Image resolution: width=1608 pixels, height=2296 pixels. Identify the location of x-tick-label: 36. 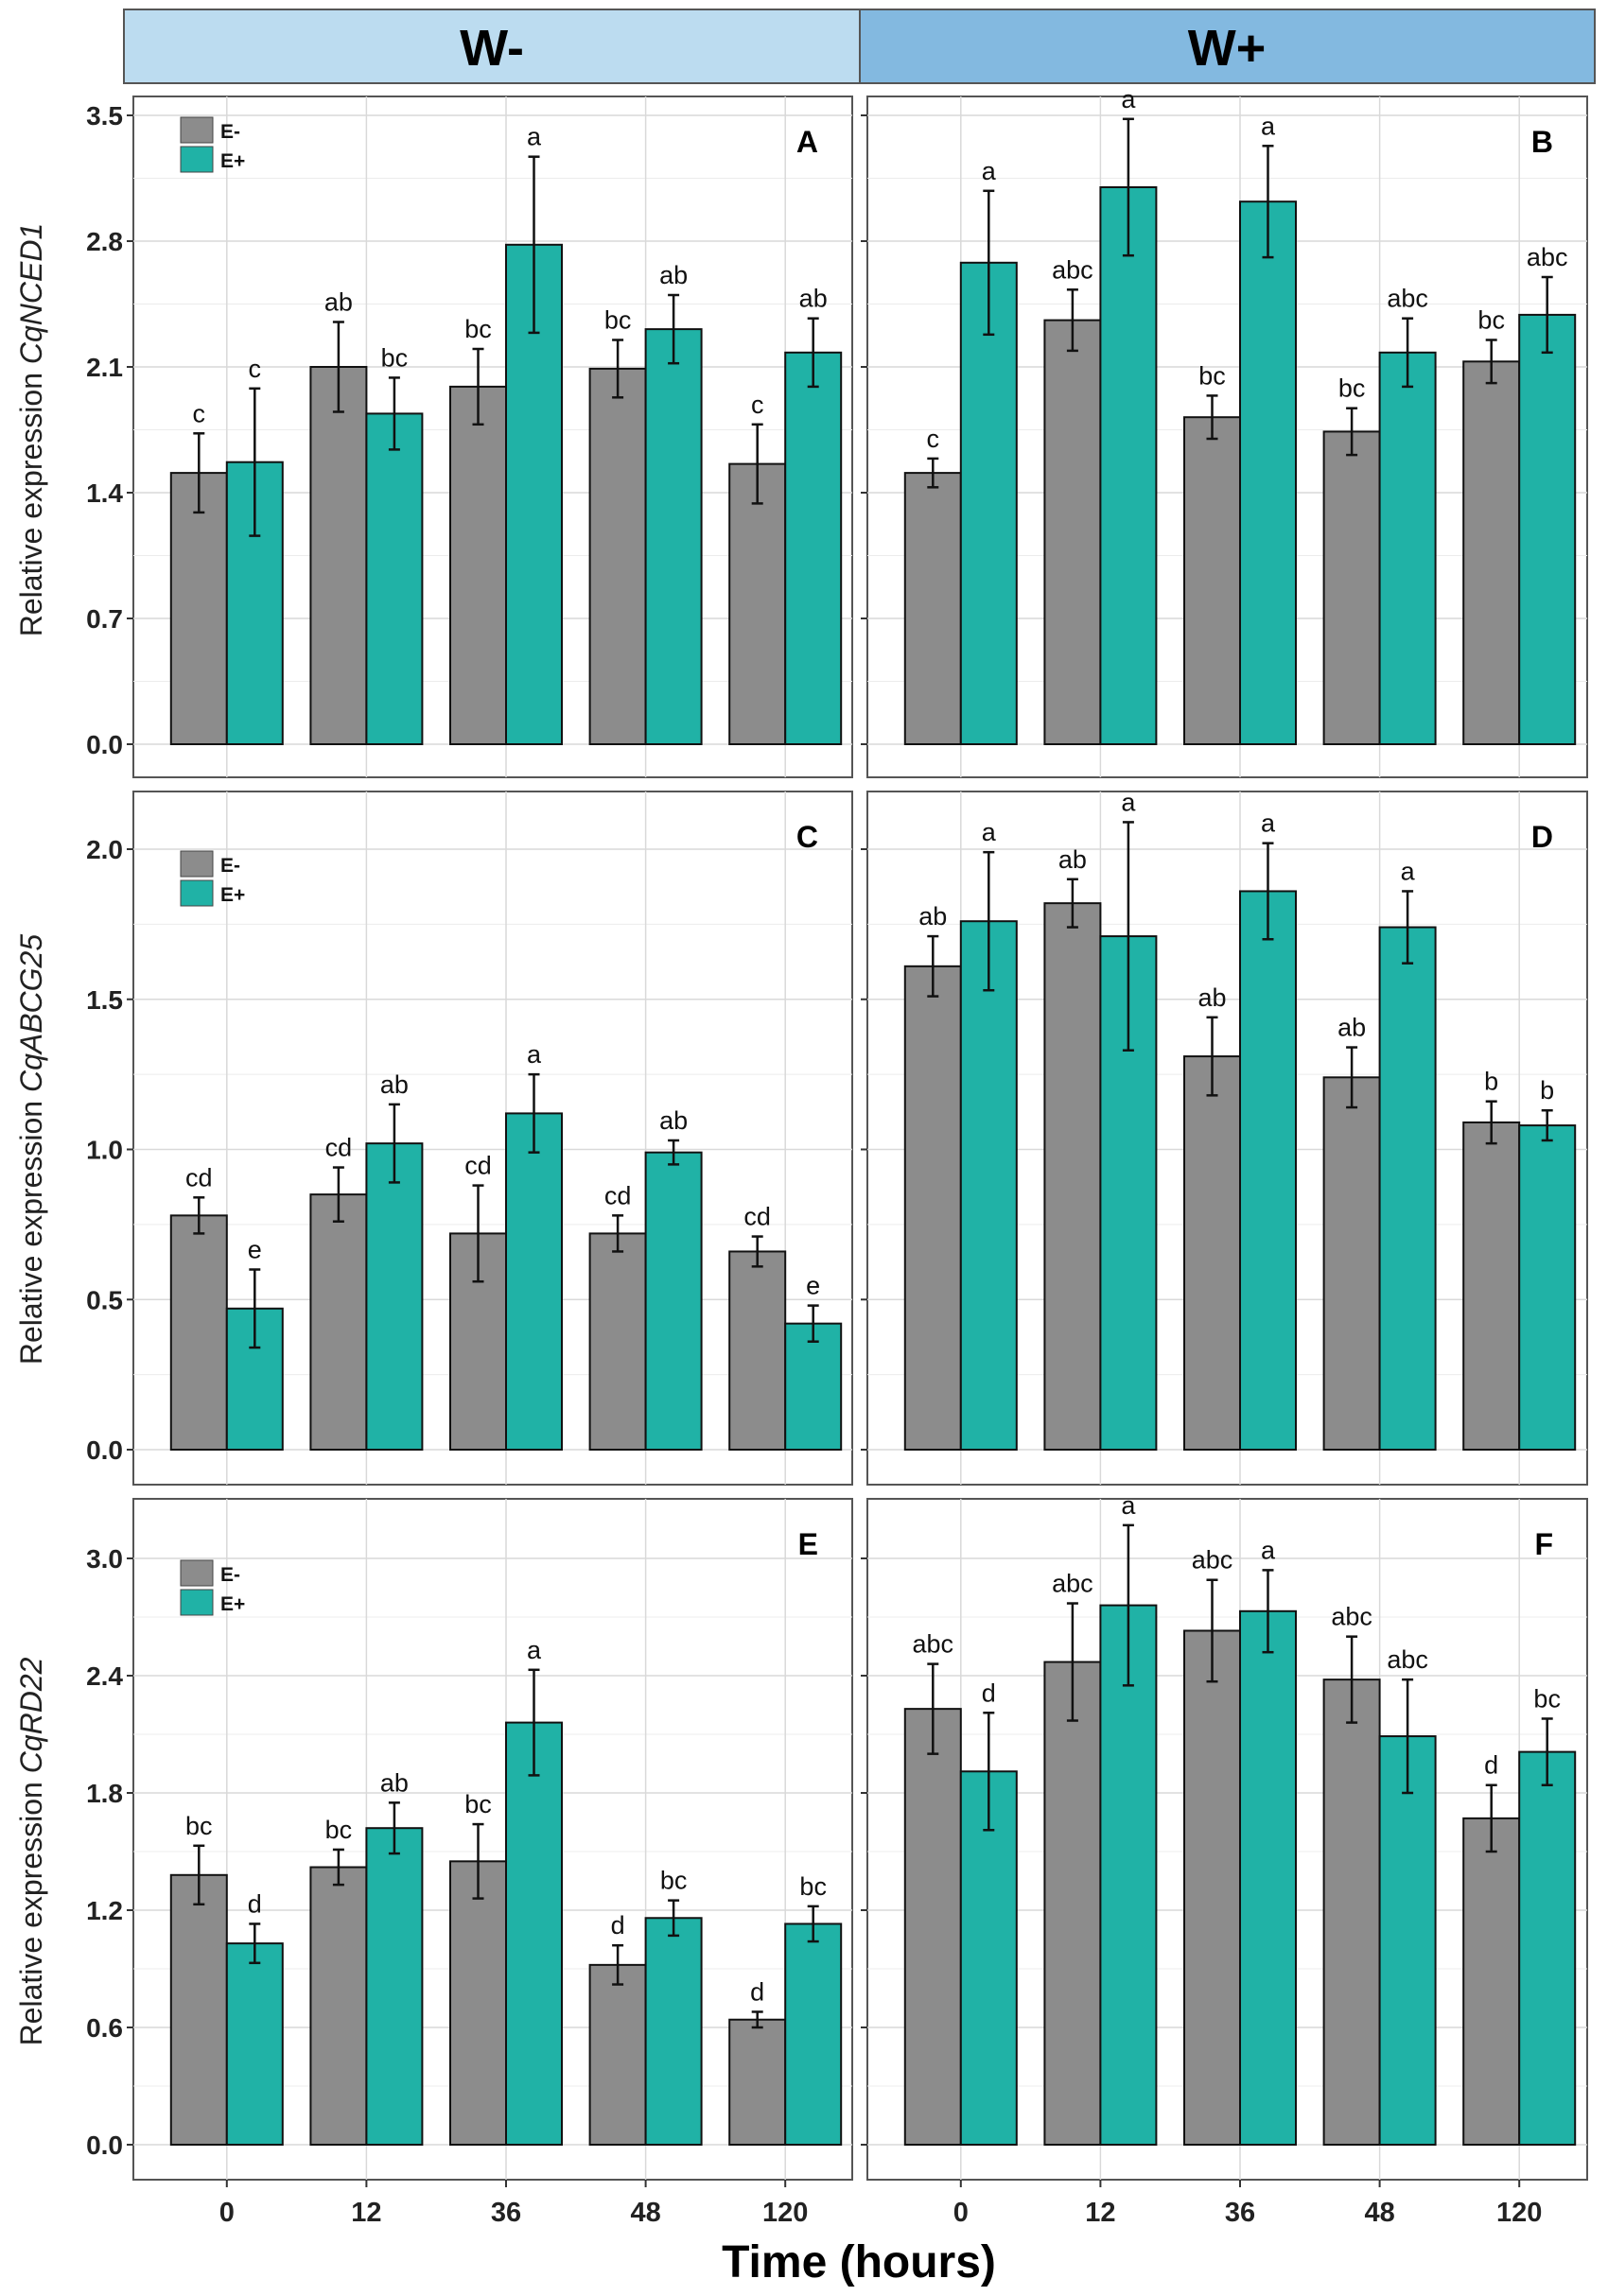
(506, 2213).